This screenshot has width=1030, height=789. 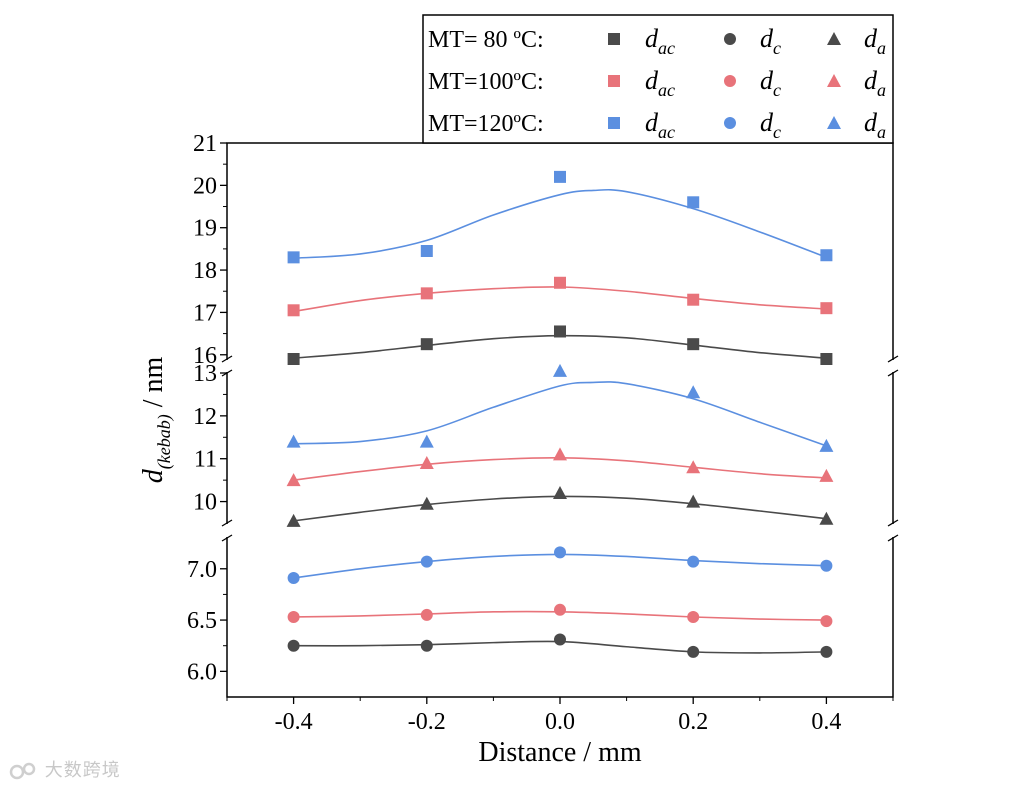 I want to click on series-120-da-fit-line, so click(x=560, y=414).